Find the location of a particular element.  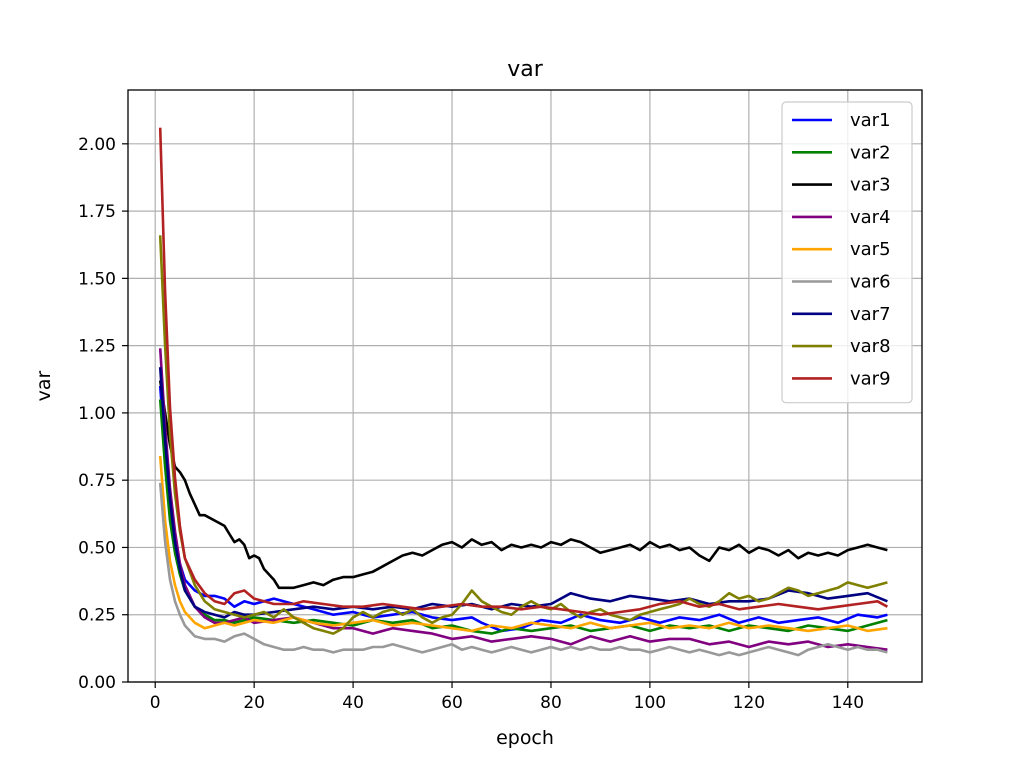

legend-label-var3: var3 is located at coordinates (870, 185).